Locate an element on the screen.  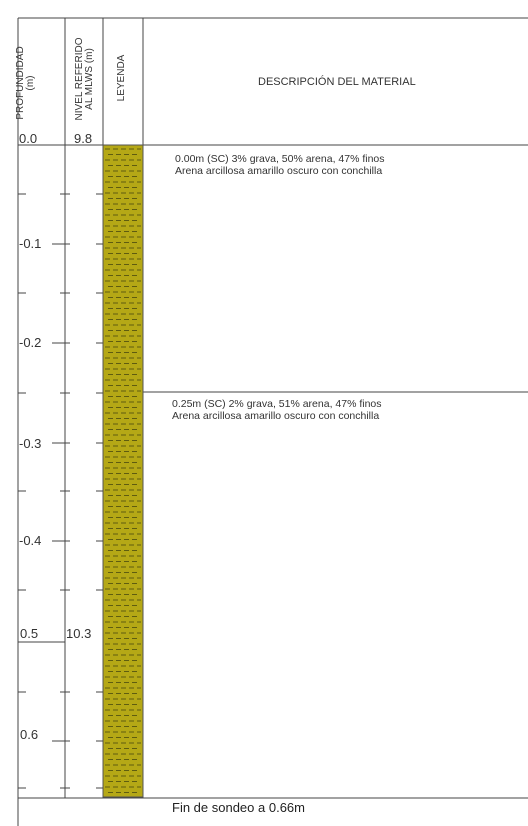
top-level-value: 9.8 is located at coordinates (83, 138).